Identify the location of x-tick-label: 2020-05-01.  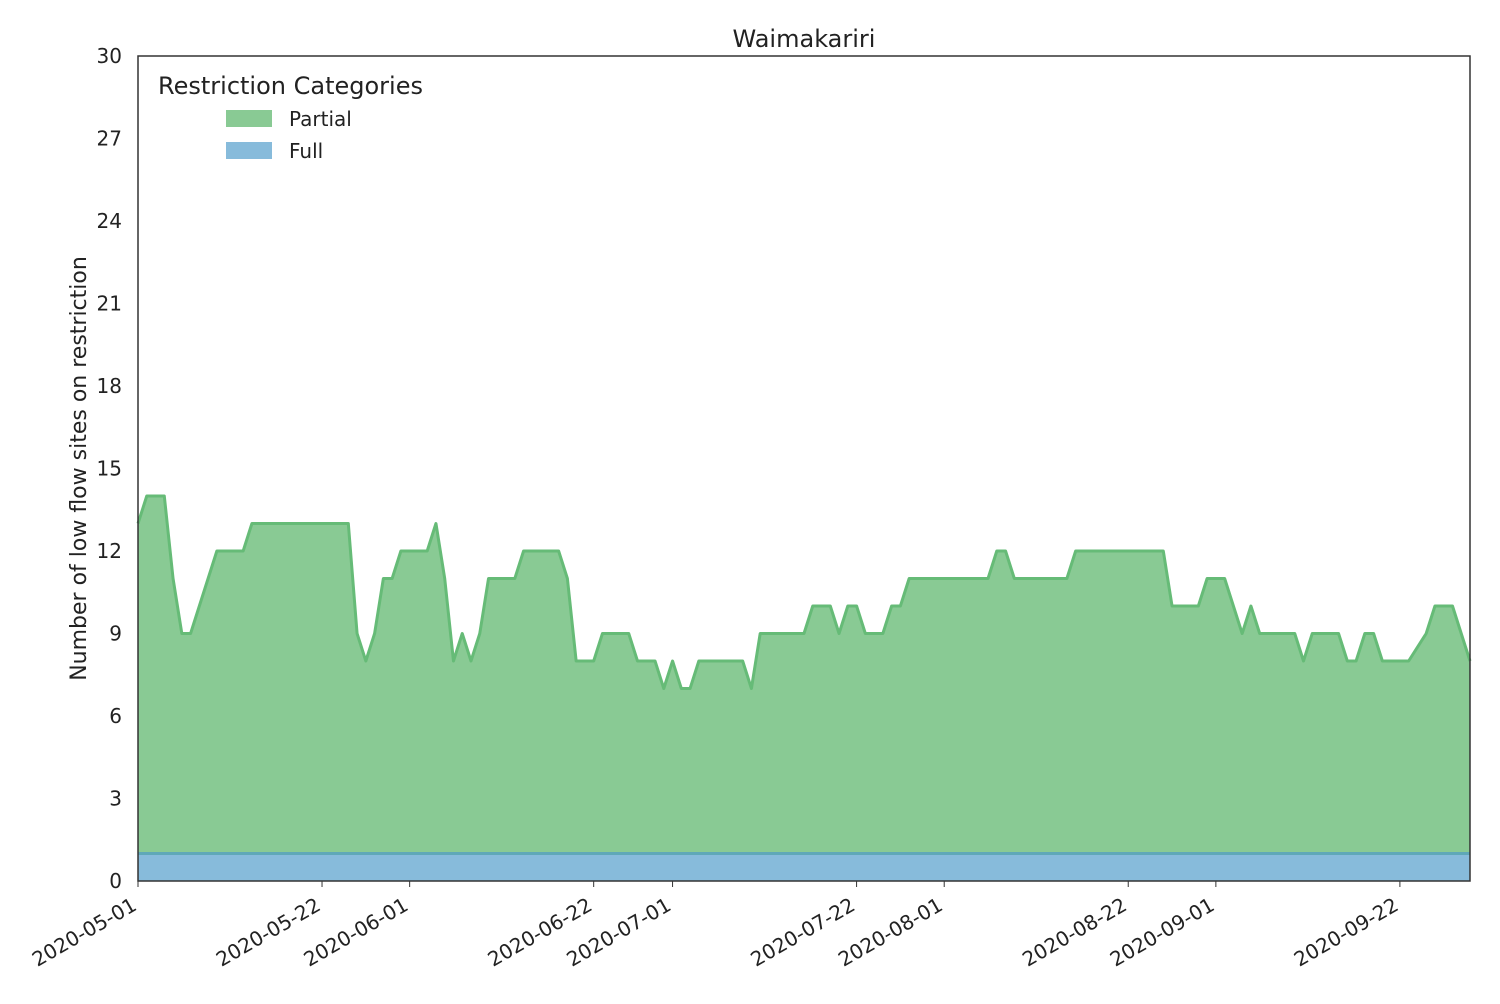
(84, 932).